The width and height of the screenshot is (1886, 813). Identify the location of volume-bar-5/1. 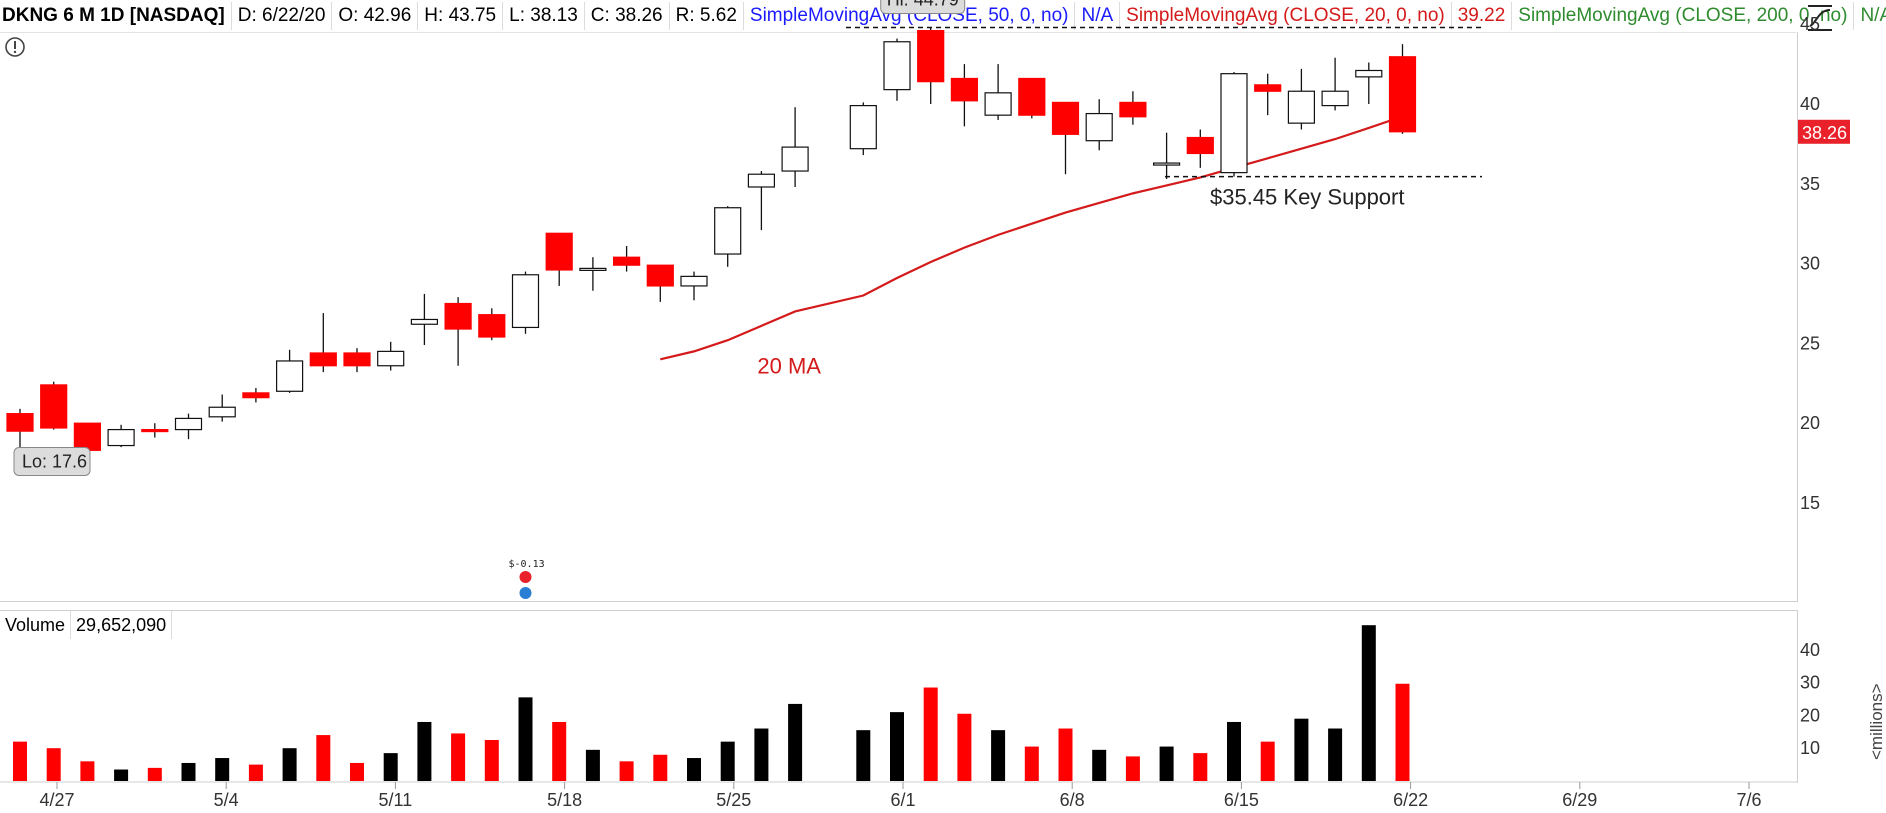
(222, 769).